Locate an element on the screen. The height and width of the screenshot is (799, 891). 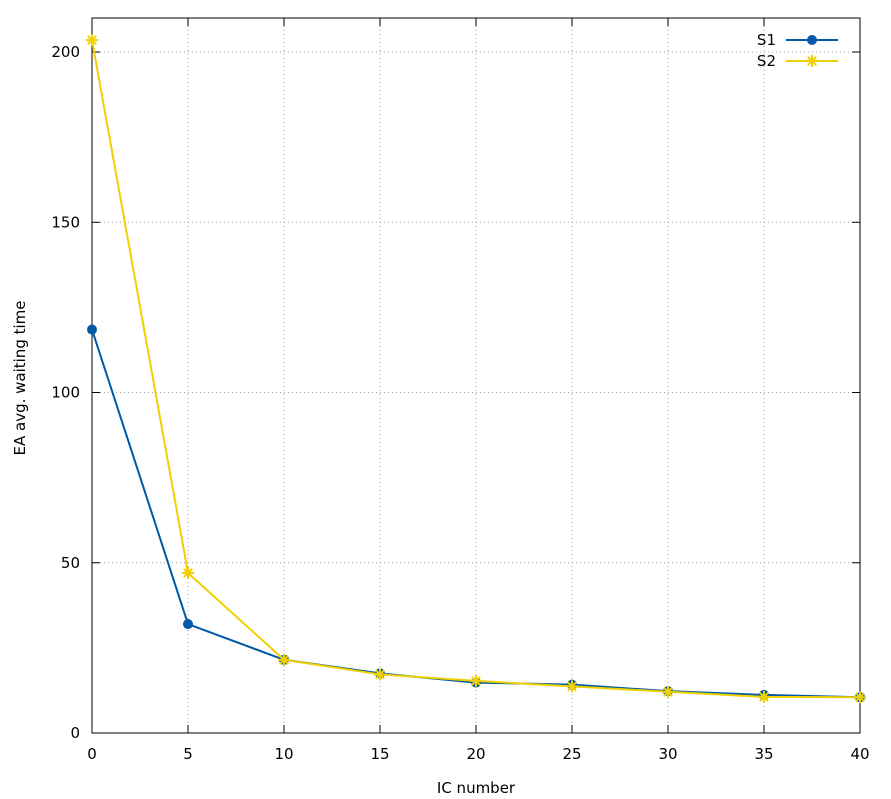
x-tick-label: 0 is located at coordinates (92, 754).